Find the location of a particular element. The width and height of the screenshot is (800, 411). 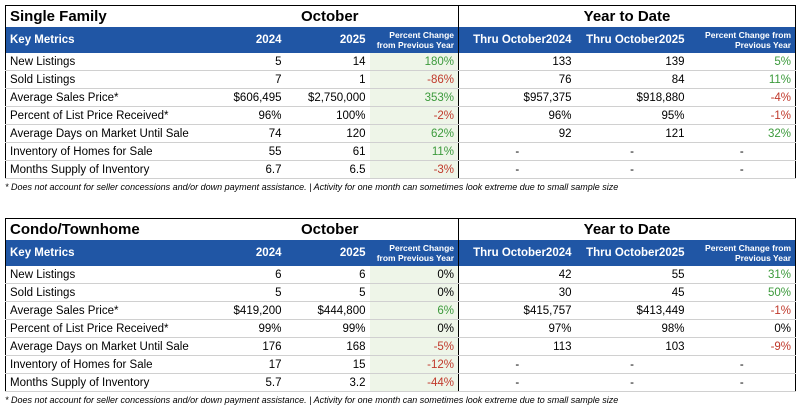

metric-value: 103 is located at coordinates (632, 346).